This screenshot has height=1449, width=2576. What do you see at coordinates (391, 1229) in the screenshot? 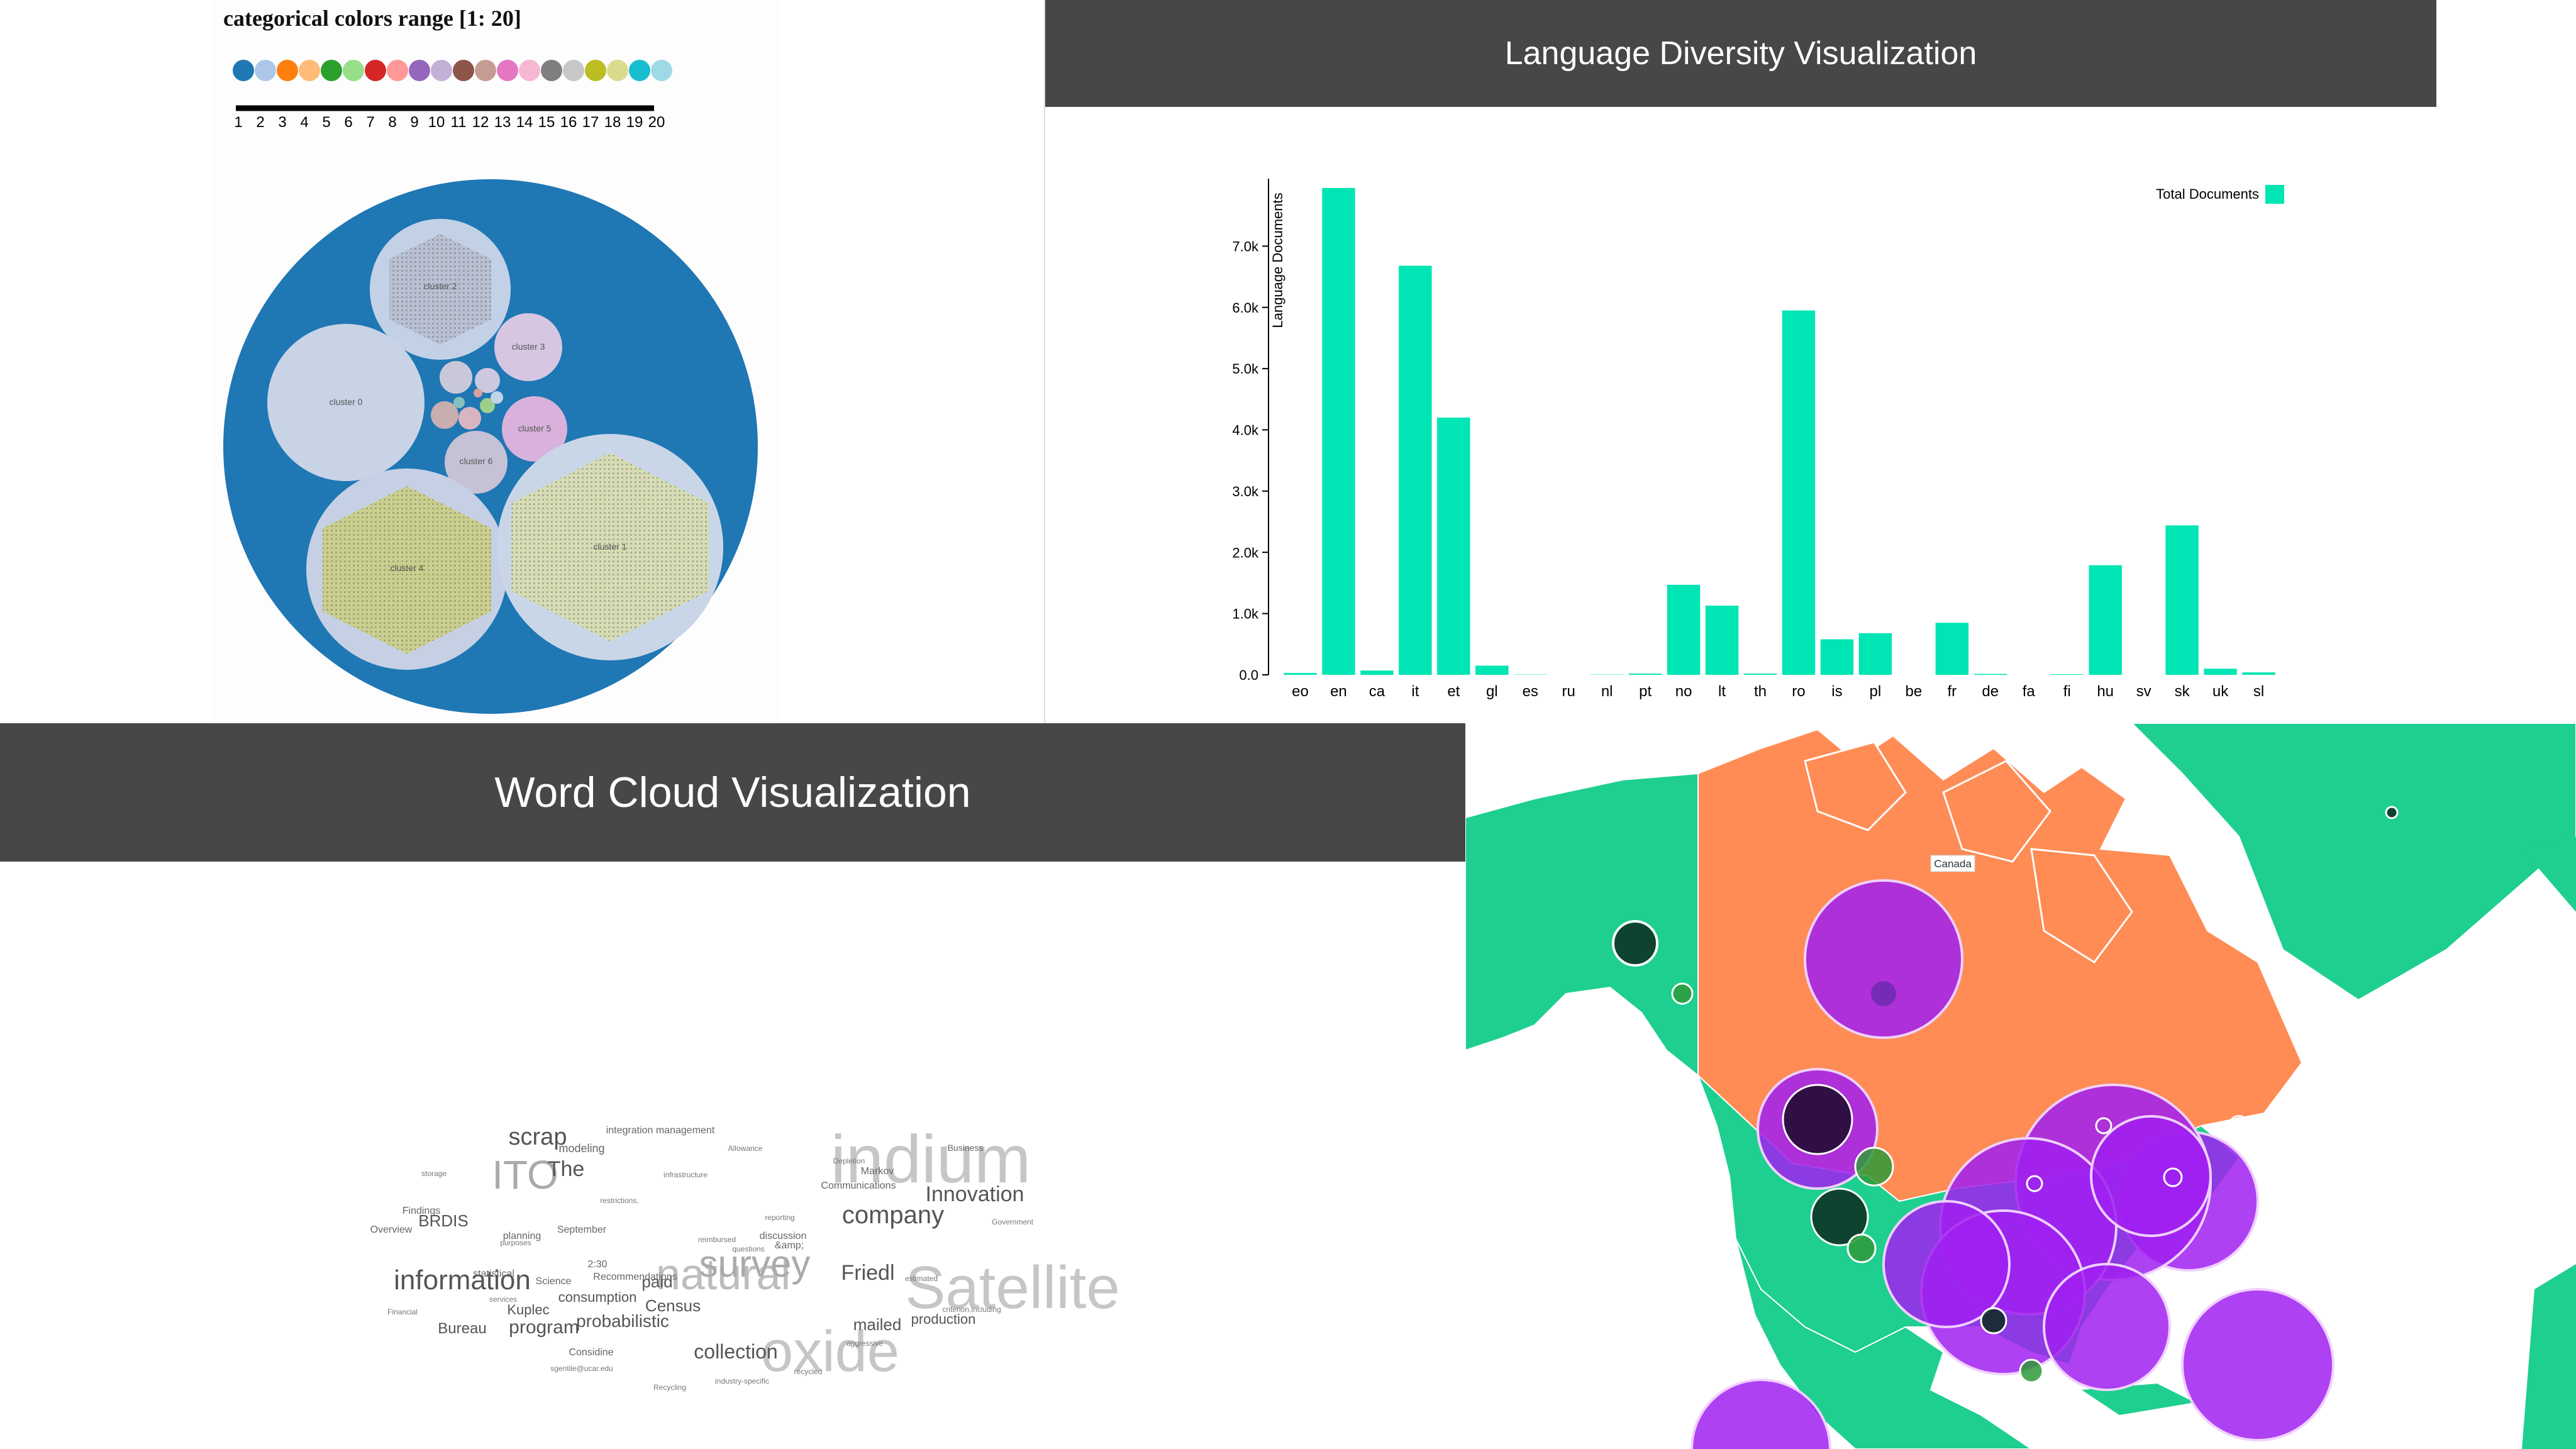
I see `word-cloud-word: Overview` at bounding box center [391, 1229].